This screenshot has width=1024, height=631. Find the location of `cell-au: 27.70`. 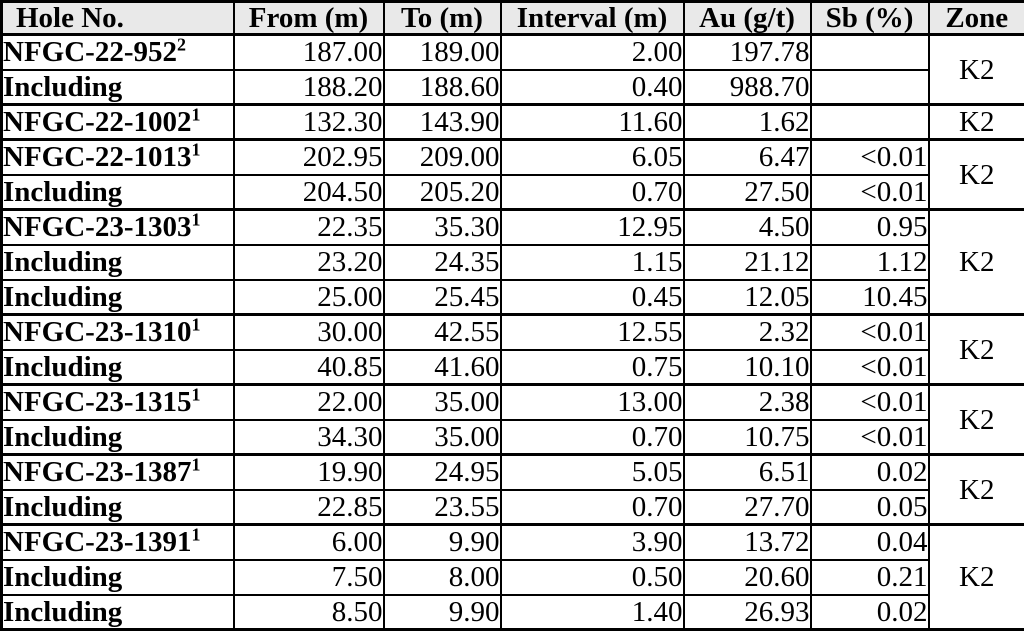

cell-au: 27.70 is located at coordinates (747, 507).